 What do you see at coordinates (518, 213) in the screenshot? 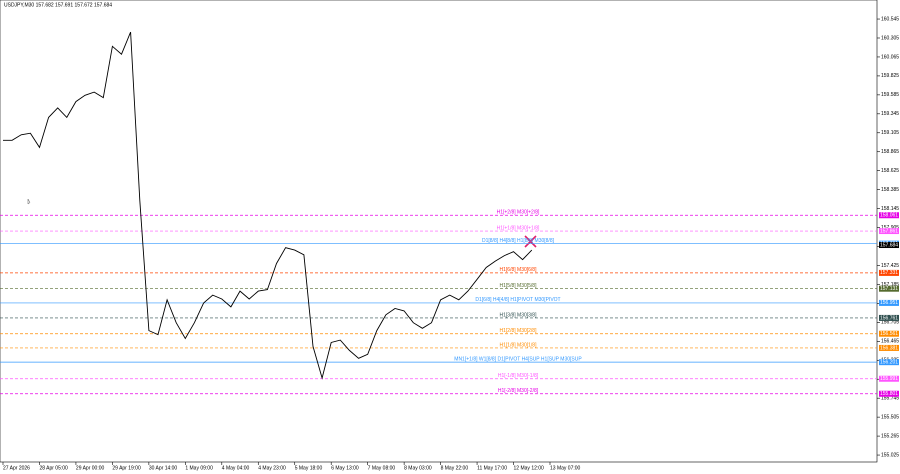
I see `level-label: H1[+2/8] M30[+2/8]` at bounding box center [518, 213].